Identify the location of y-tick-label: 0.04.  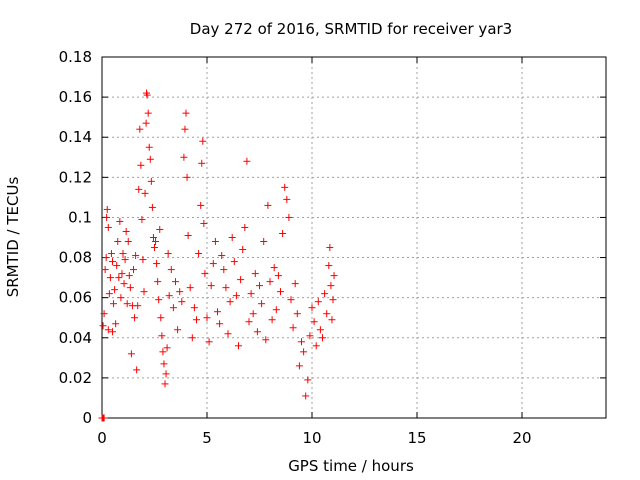
(75, 338).